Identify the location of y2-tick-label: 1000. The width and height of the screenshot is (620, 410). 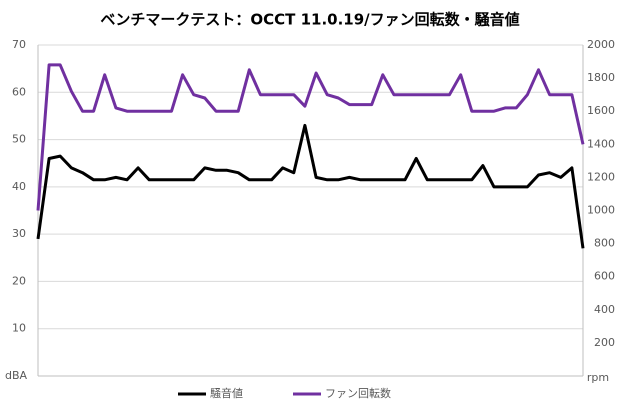
(601, 210).